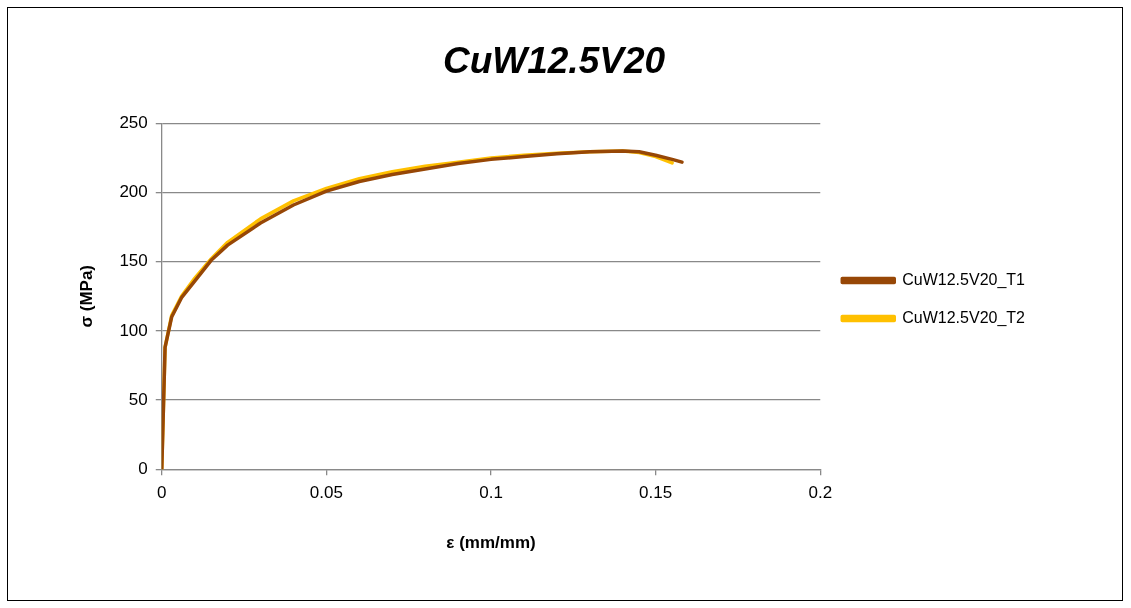  I want to click on legend-label: CuW12.5V20_T1, so click(964, 279).